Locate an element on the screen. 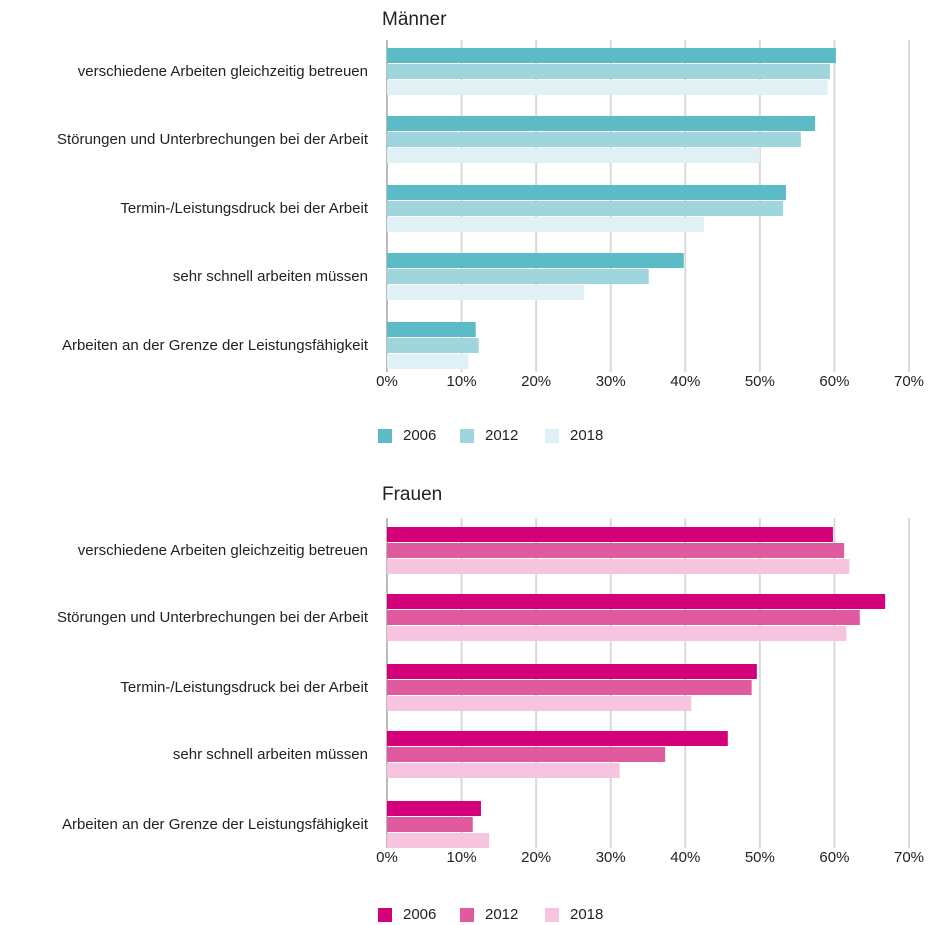 The image size is (937, 925). chart-title: Männer is located at coordinates (414, 19).